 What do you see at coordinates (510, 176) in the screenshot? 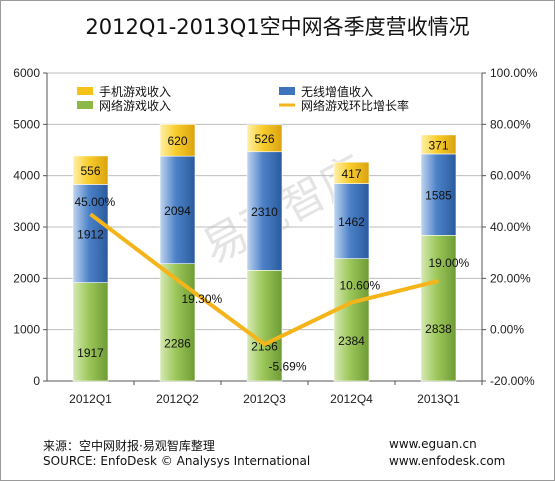
I see `y-right-tick-label: 60.00%` at bounding box center [510, 176].